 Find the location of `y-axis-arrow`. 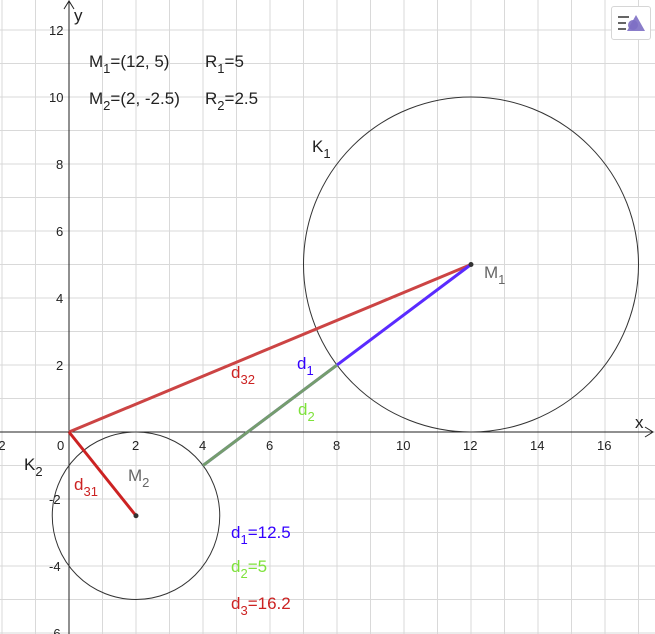

y-axis-arrow is located at coordinates (69, 5).